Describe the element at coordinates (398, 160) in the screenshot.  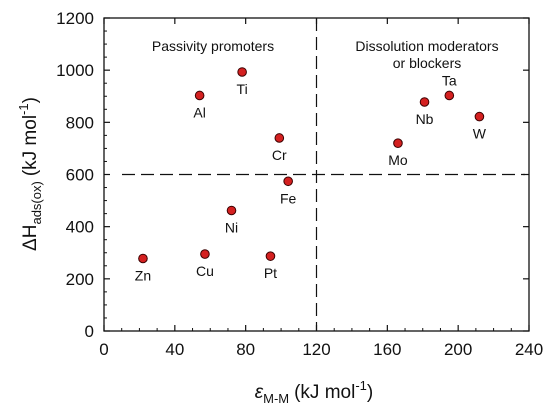
I see `data-point-label: Mo` at that location.